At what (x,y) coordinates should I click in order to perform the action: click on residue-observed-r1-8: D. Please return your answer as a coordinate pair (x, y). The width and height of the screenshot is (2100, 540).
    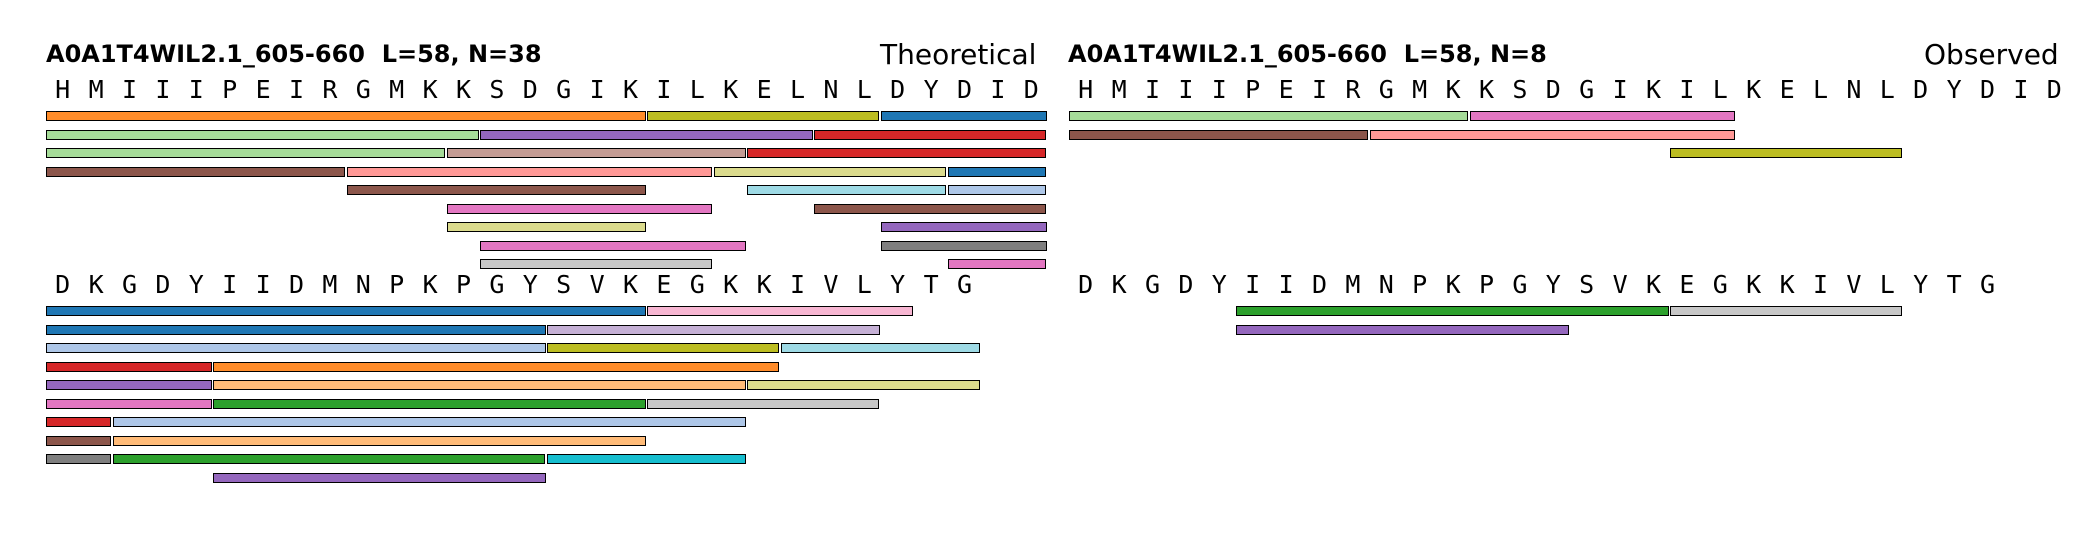
    Looking at the image, I should click on (1319, 284).